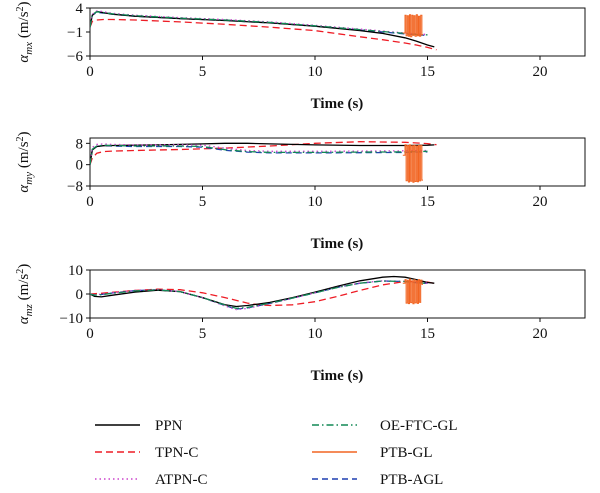 The width and height of the screenshot is (600, 493). Describe the element at coordinates (75, 271) in the screenshot. I see `y-tick-label: 10` at that location.